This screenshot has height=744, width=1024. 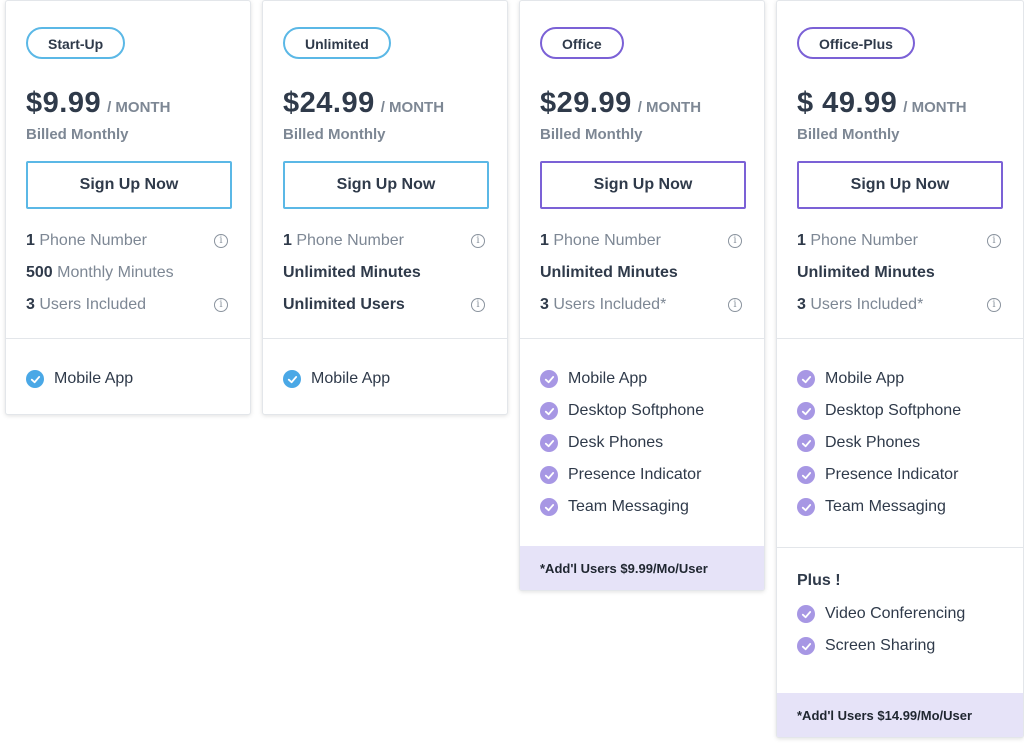 What do you see at coordinates (900, 646) in the screenshot?
I see `feature-item: Screen Sharing` at bounding box center [900, 646].